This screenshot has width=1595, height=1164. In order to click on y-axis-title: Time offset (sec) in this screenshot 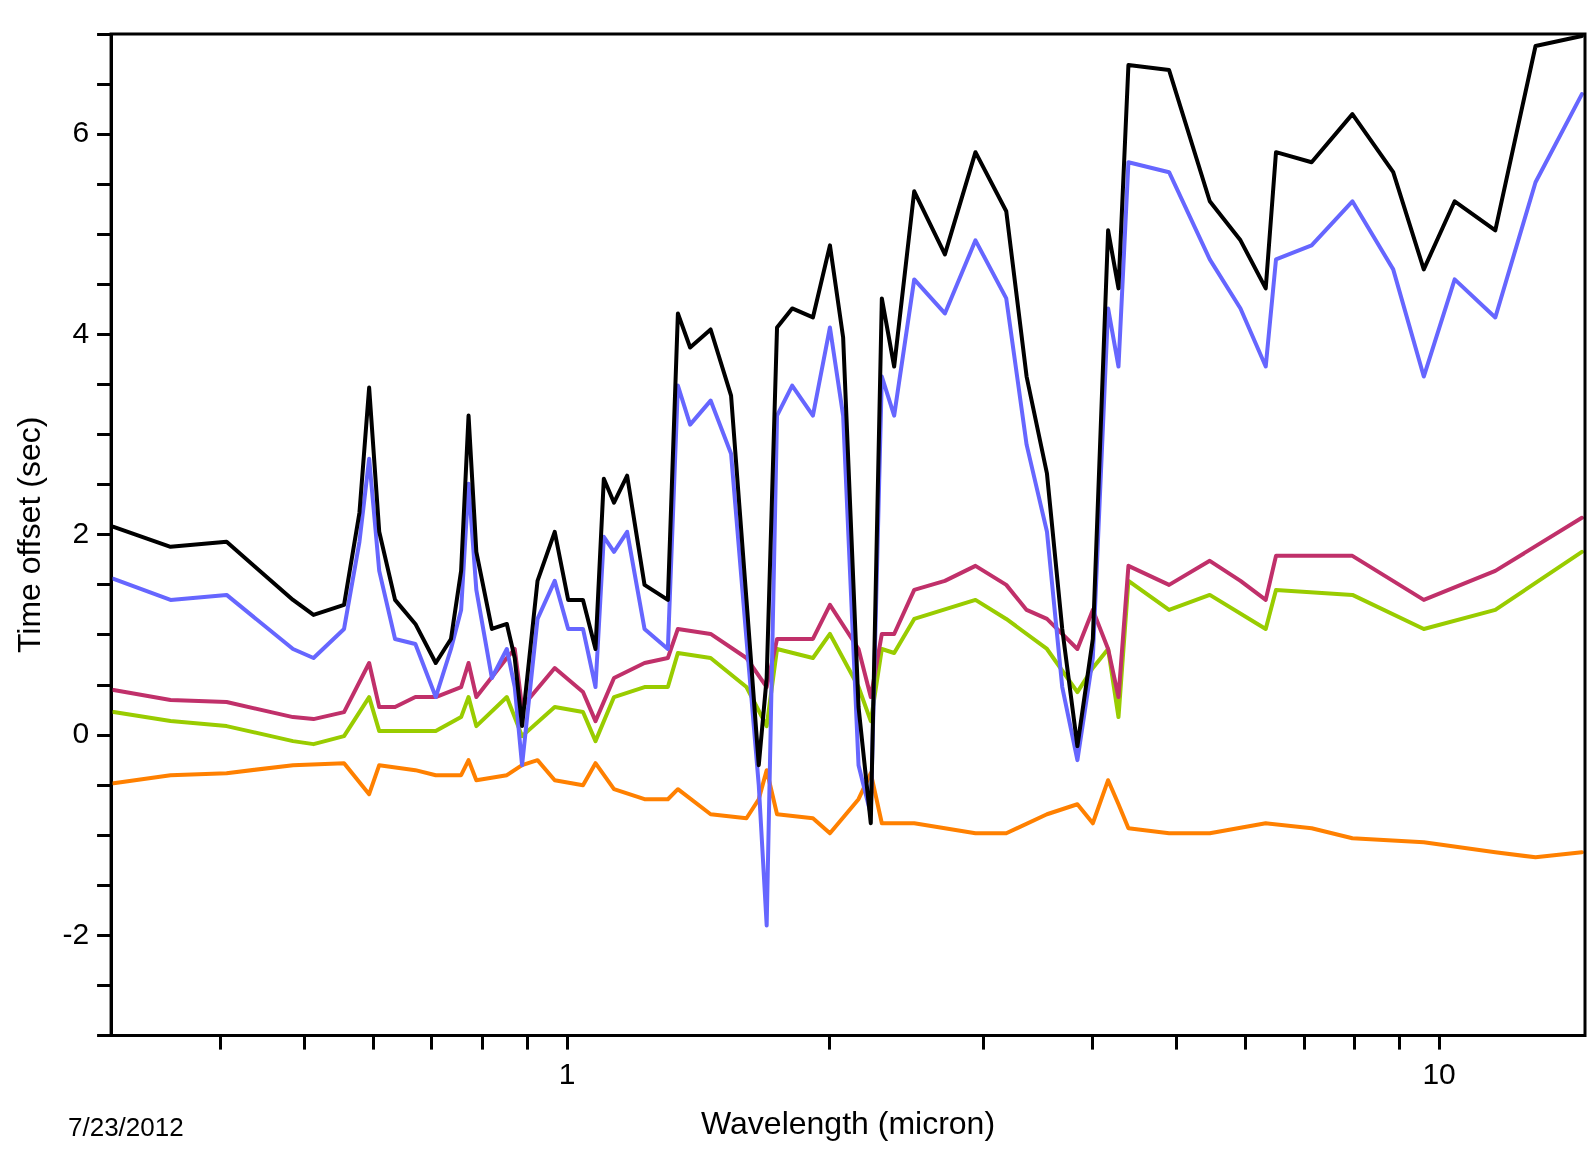, I will do `click(29, 535)`.